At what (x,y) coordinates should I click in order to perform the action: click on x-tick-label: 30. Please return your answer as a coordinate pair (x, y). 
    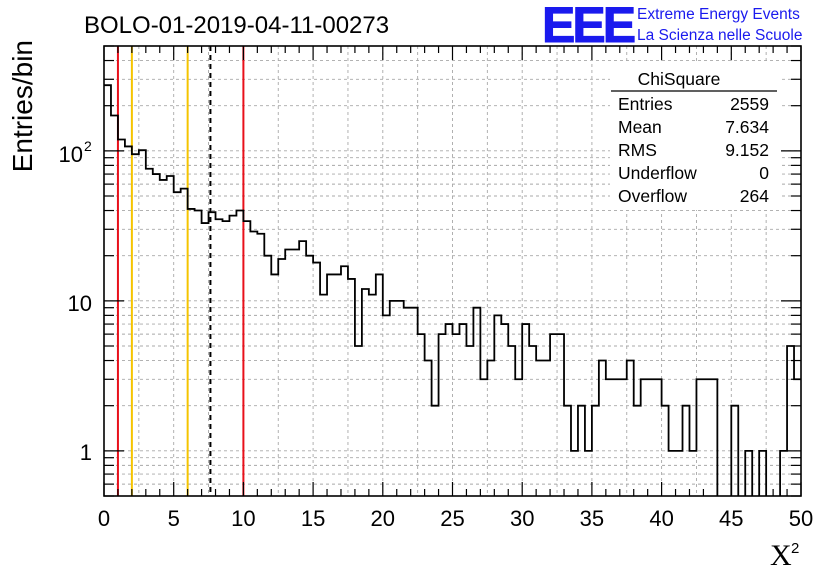
    Looking at the image, I should click on (522, 518).